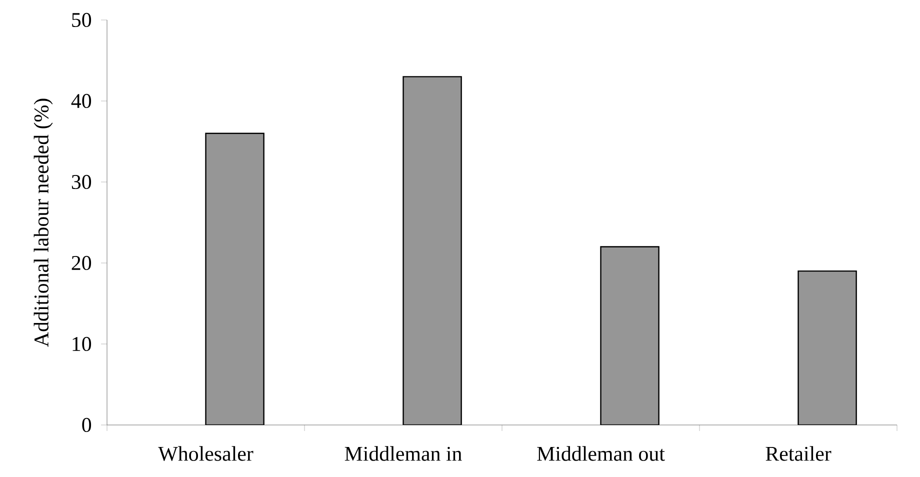  Describe the element at coordinates (82, 263) in the screenshot. I see `y-tick-label: 20` at that location.